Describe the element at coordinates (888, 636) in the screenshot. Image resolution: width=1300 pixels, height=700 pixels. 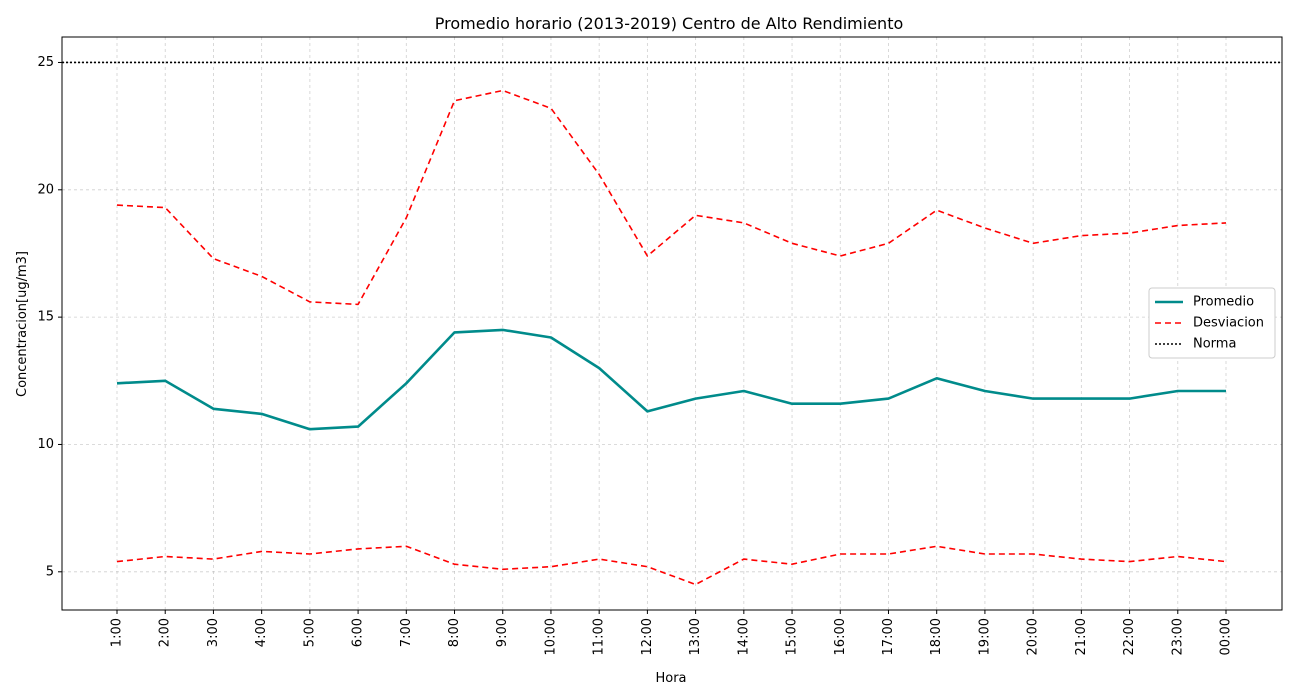
I see `x-tick-label: 17:00` at that location.